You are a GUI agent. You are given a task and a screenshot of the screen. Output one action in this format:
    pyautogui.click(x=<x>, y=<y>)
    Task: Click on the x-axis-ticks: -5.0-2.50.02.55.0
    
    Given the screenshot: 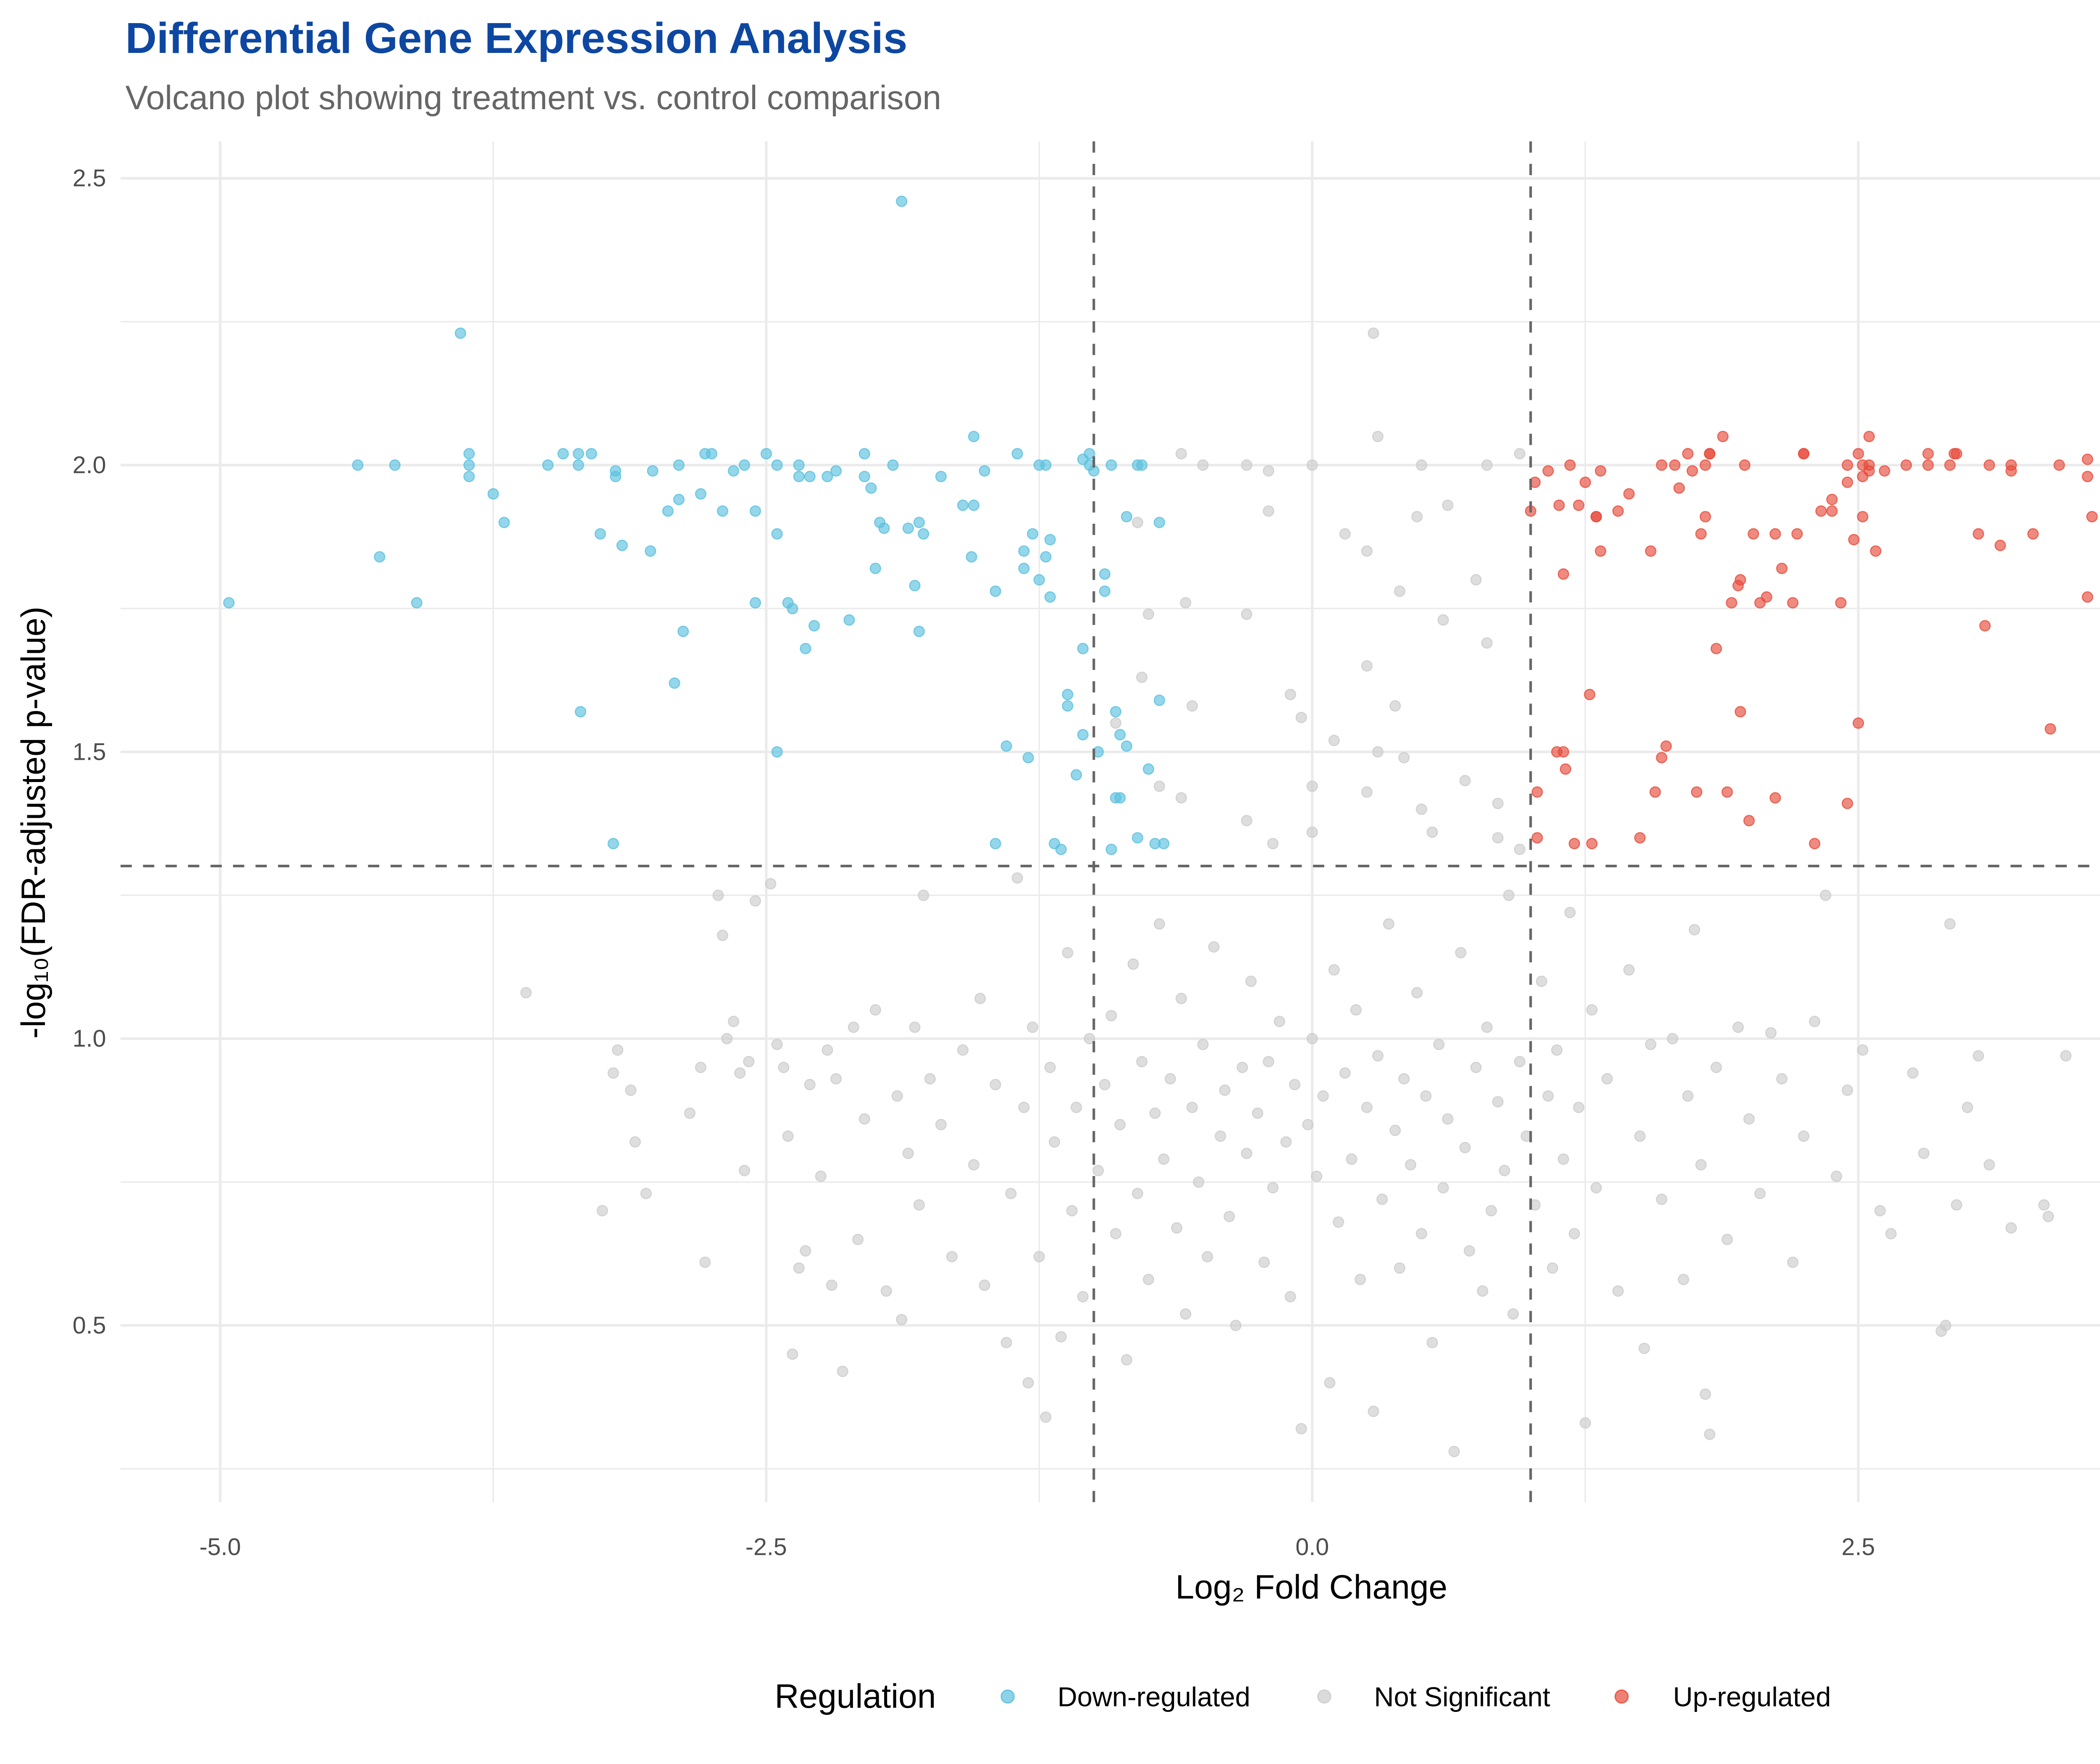 What is the action you would take?
    pyautogui.click(x=1037, y=1547)
    